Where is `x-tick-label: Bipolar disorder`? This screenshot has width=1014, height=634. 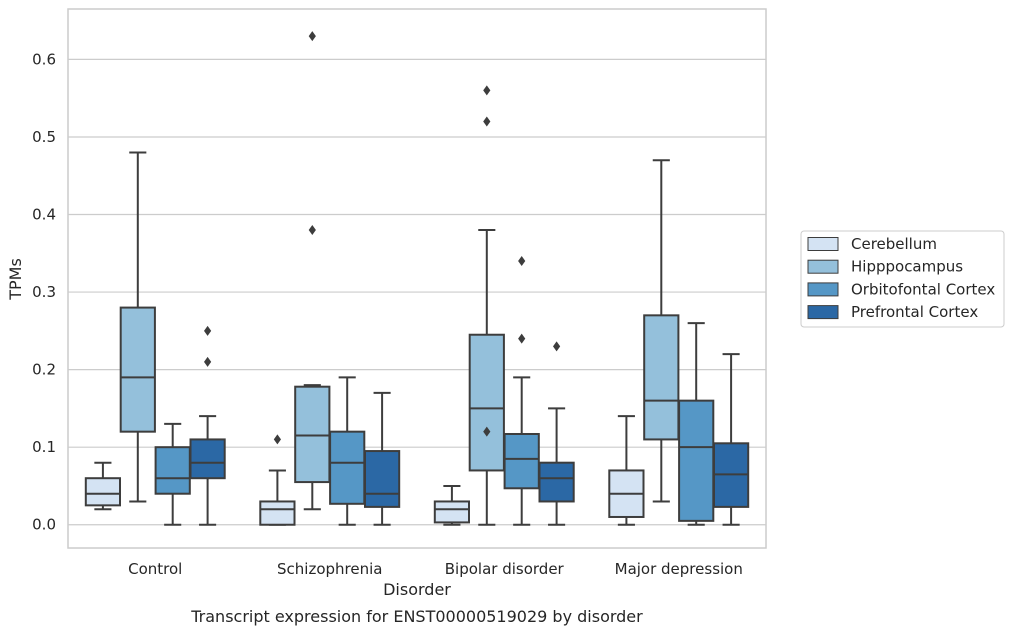 x-tick-label: Bipolar disorder is located at coordinates (505, 569).